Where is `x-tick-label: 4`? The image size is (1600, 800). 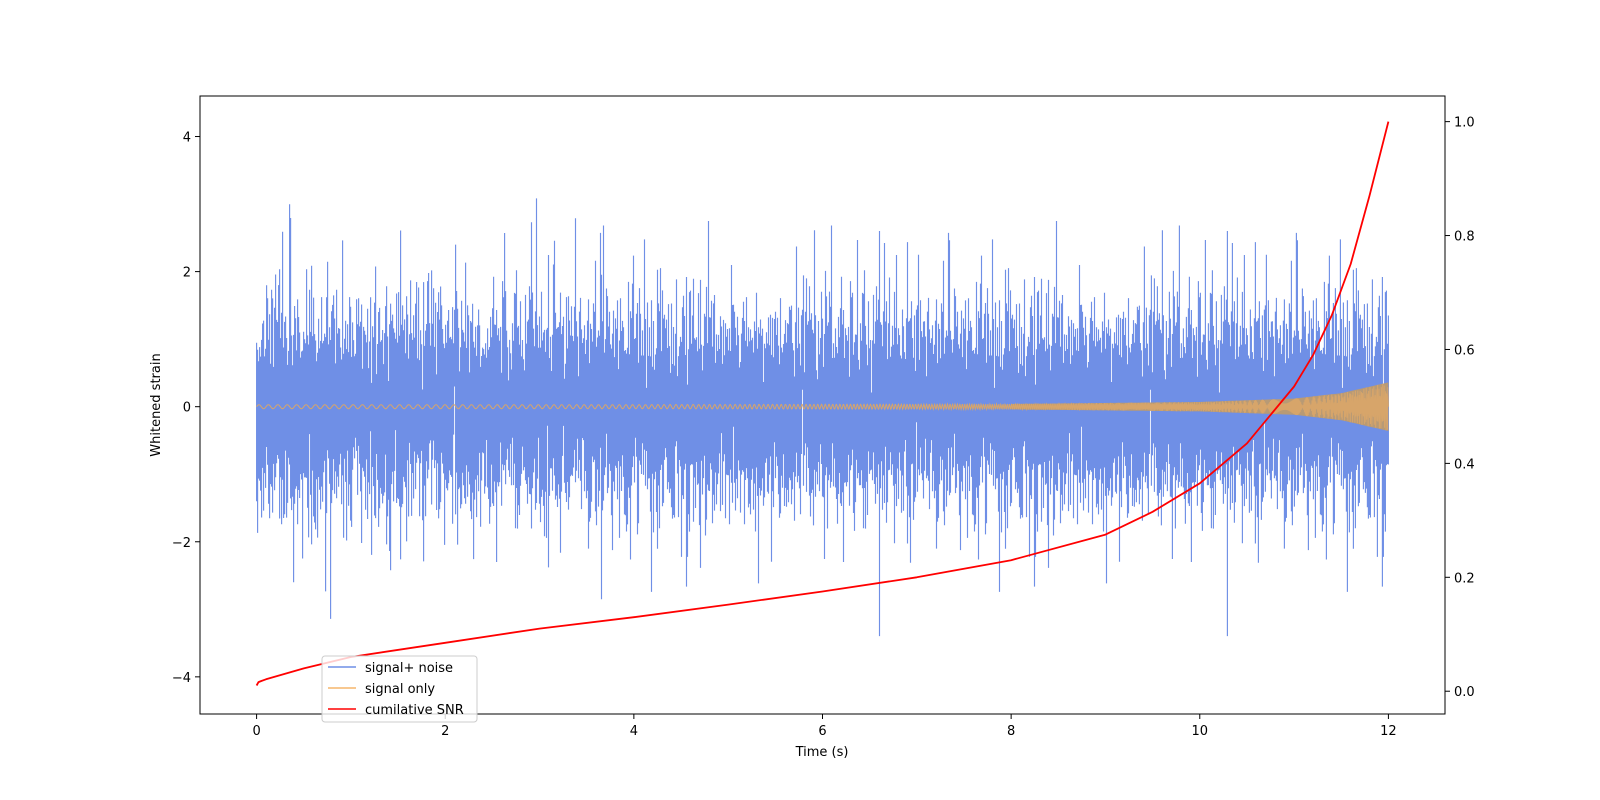 x-tick-label: 4 is located at coordinates (634, 731).